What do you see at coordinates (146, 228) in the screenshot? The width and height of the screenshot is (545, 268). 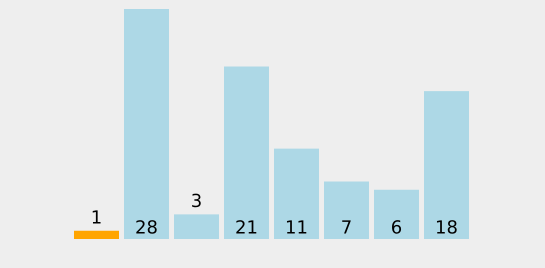 I see `data-label: 28` at bounding box center [146, 228].